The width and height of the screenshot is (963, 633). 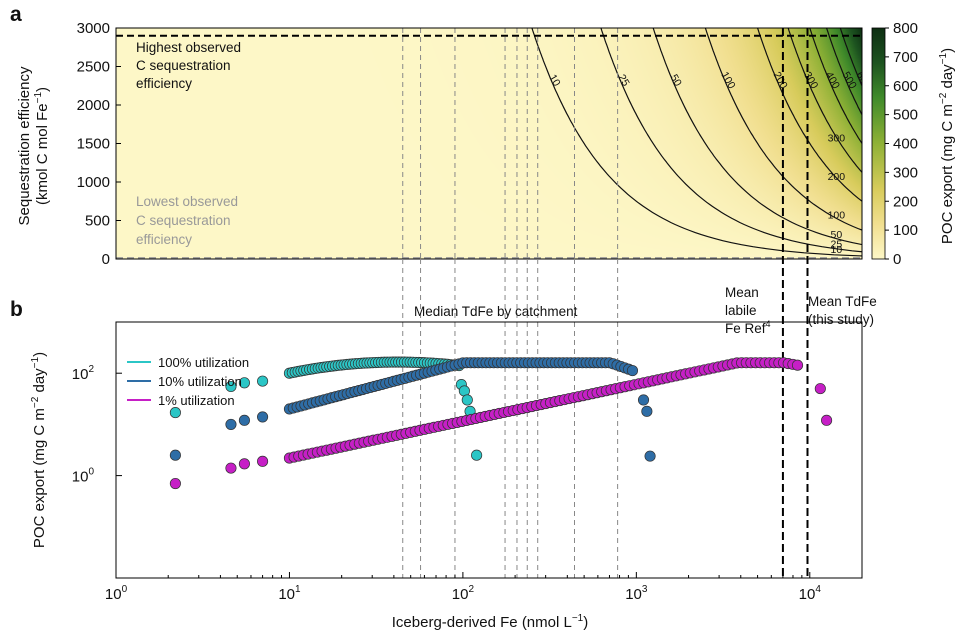 What do you see at coordinates (905, 201) in the screenshot?
I see `cbtick-label-200: 200` at bounding box center [905, 201].